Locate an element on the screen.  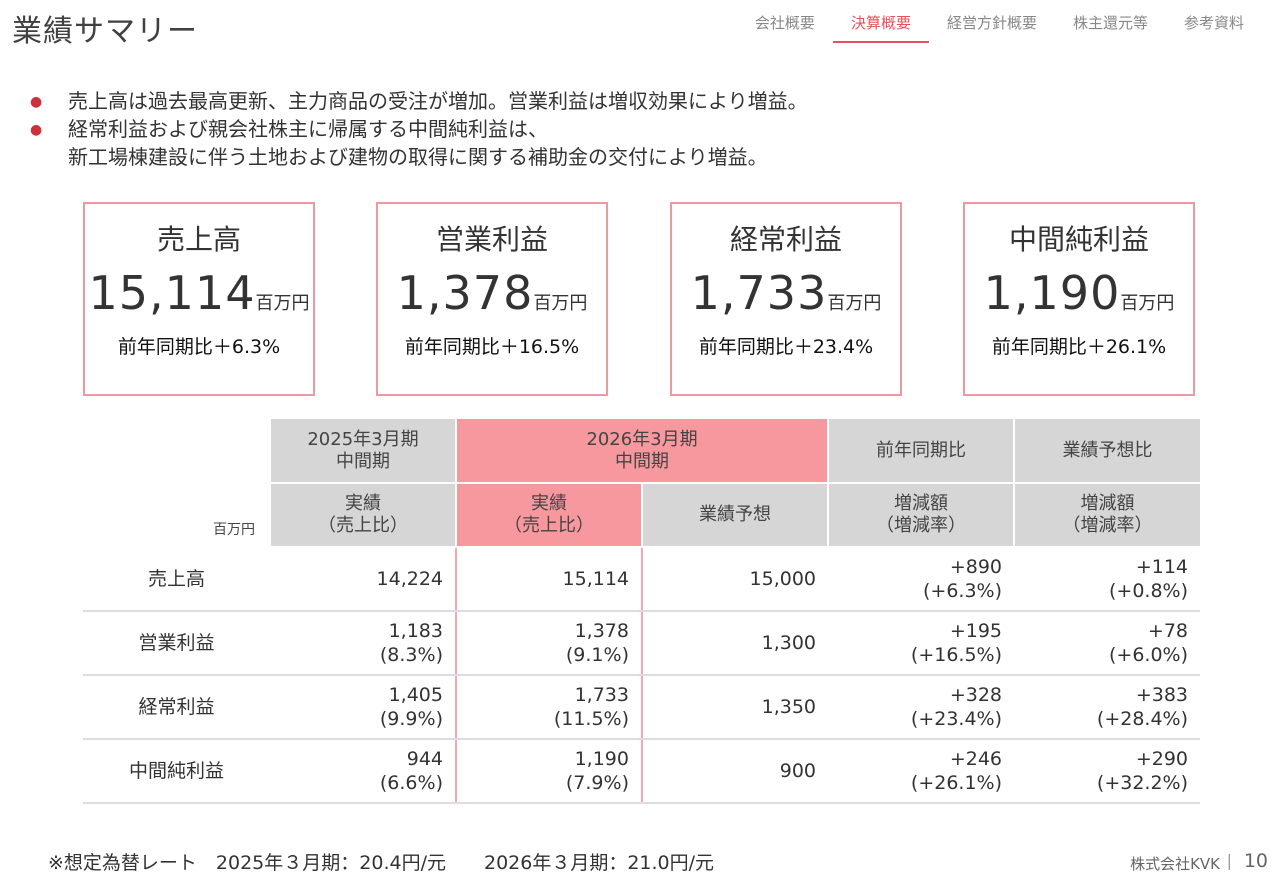
kpi-label: 売上高 is located at coordinates (198, 239).